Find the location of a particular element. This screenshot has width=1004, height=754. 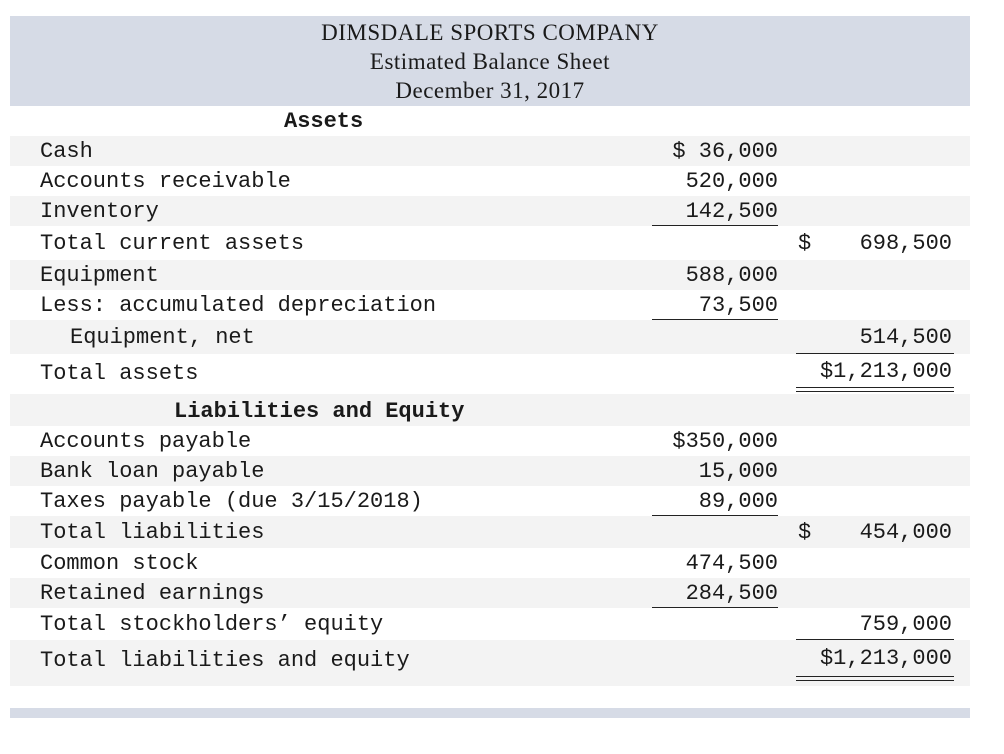

retained-earnings-label: Retained earnings is located at coordinates (152, 593).